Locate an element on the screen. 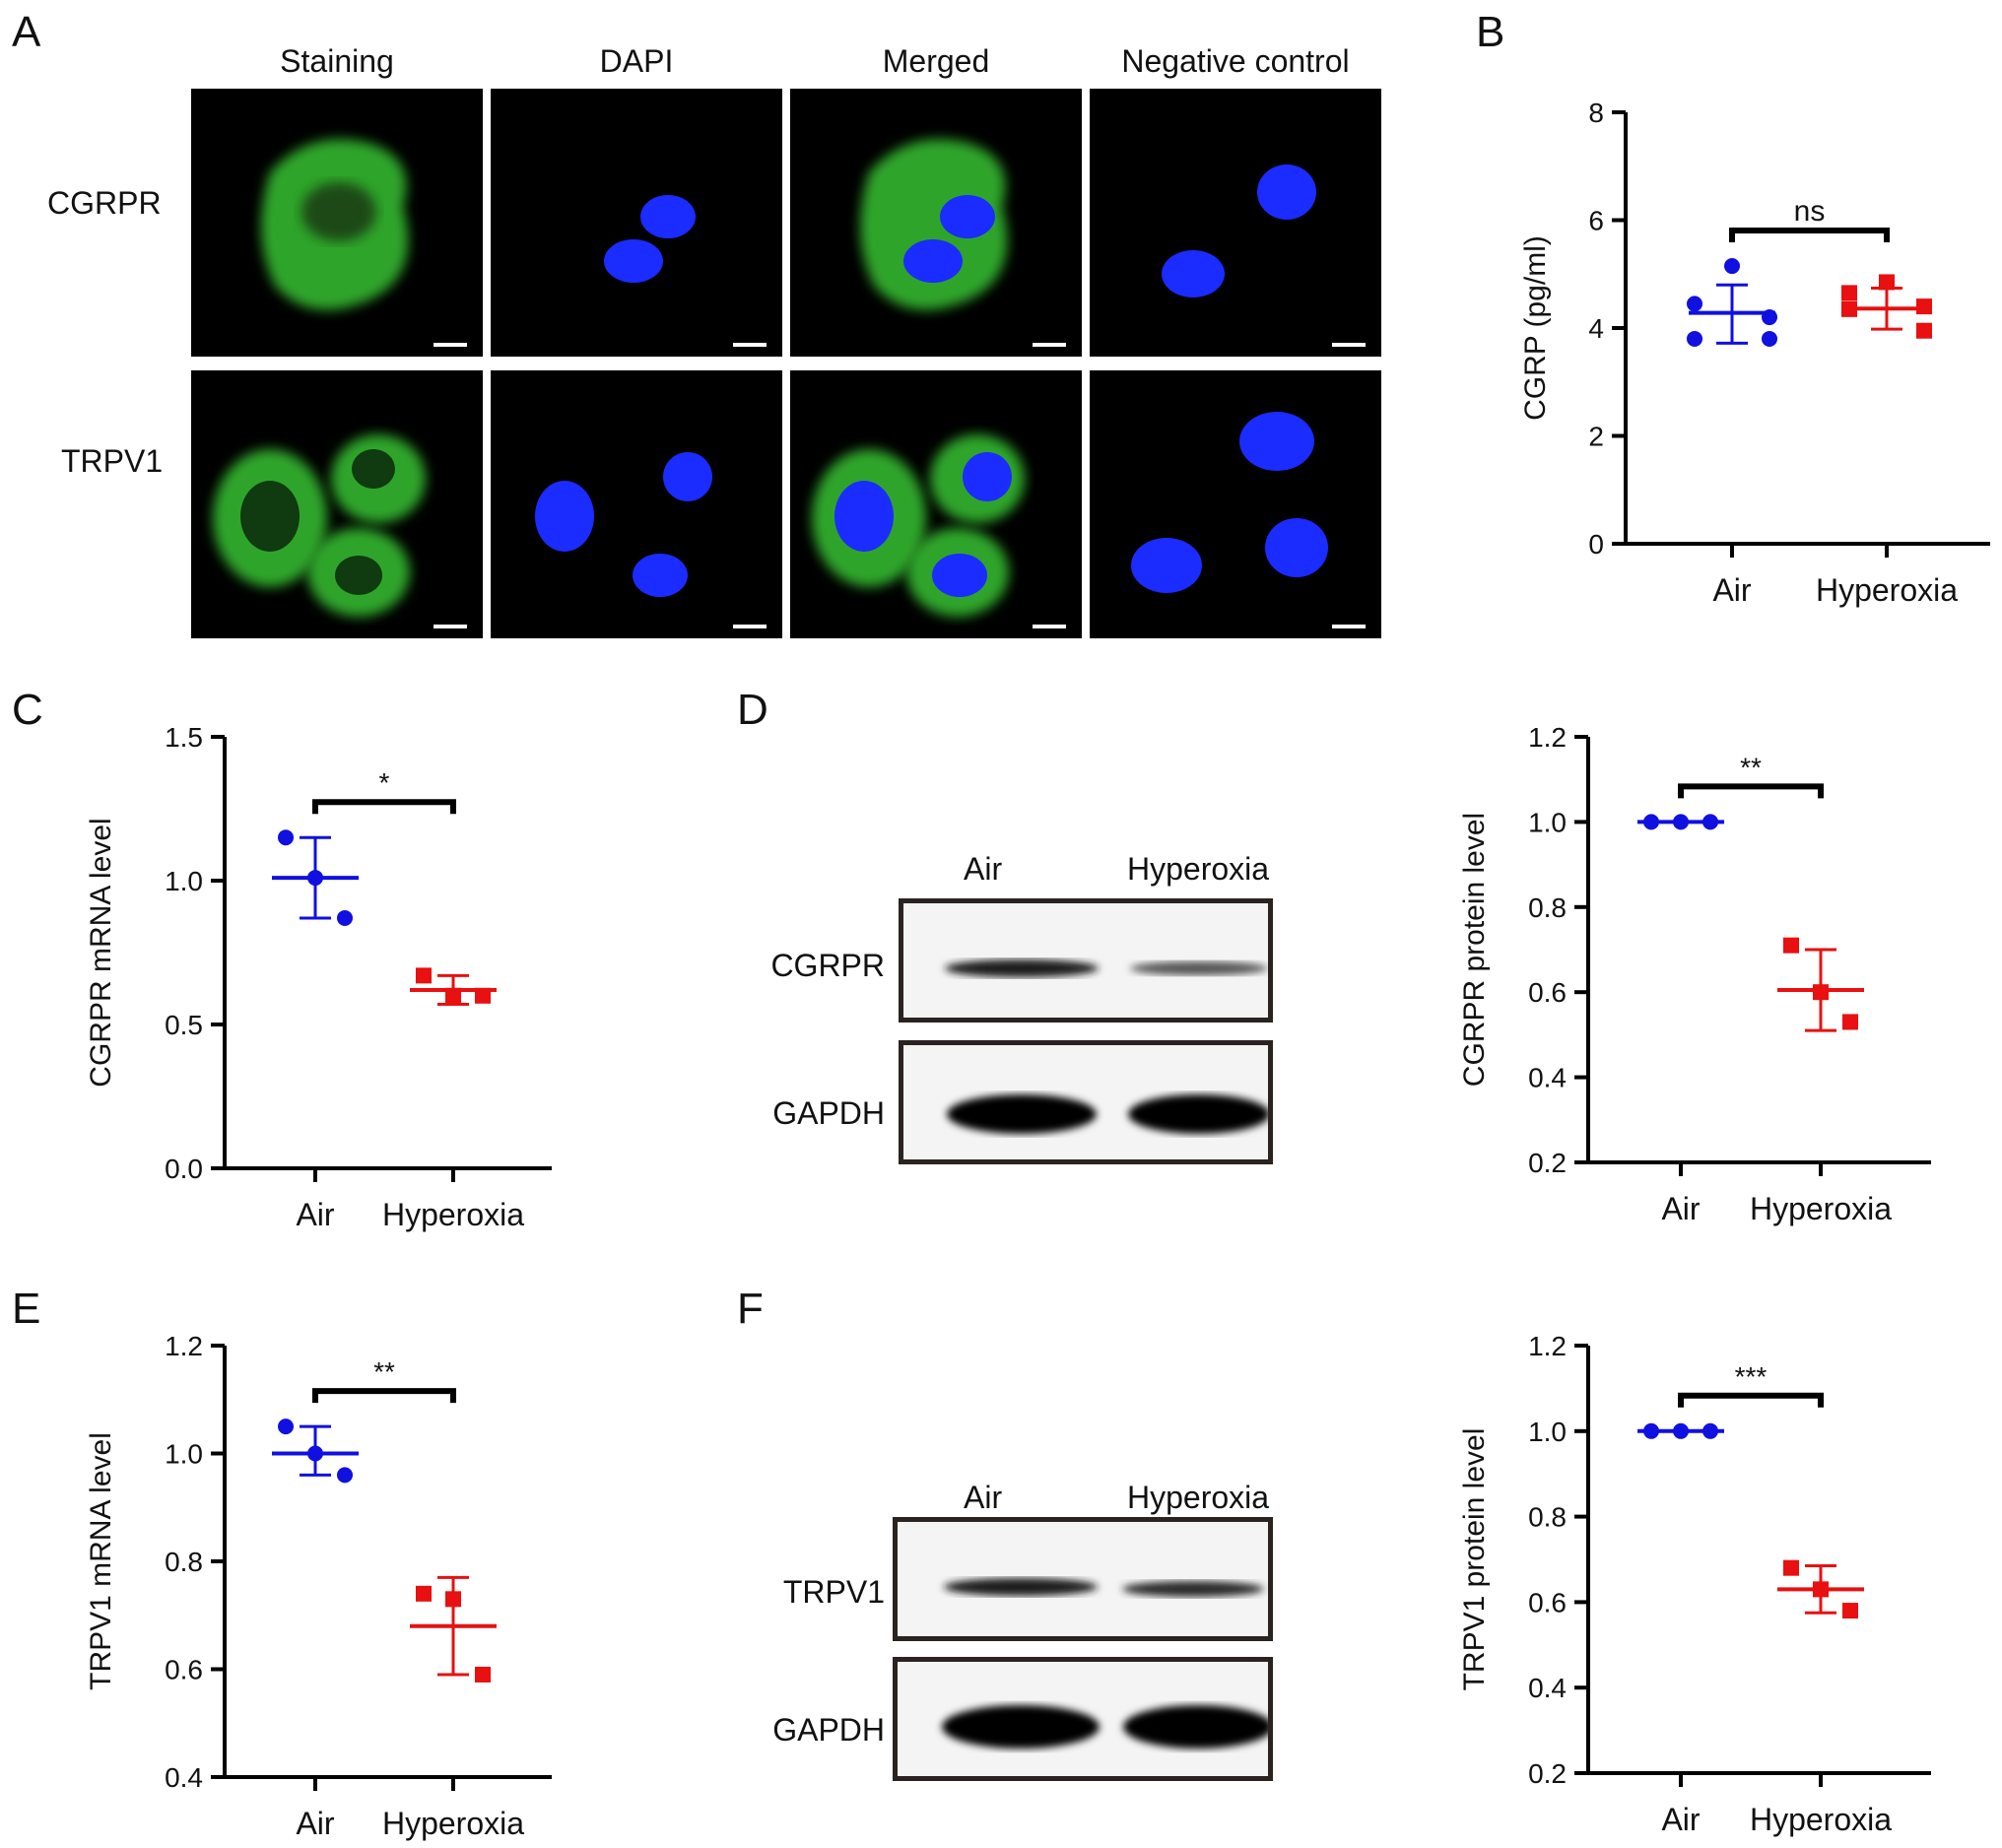 Image resolution: width=2002 pixels, height=1848 pixels. blot-d-gapdh-membrane is located at coordinates (1086, 1102).